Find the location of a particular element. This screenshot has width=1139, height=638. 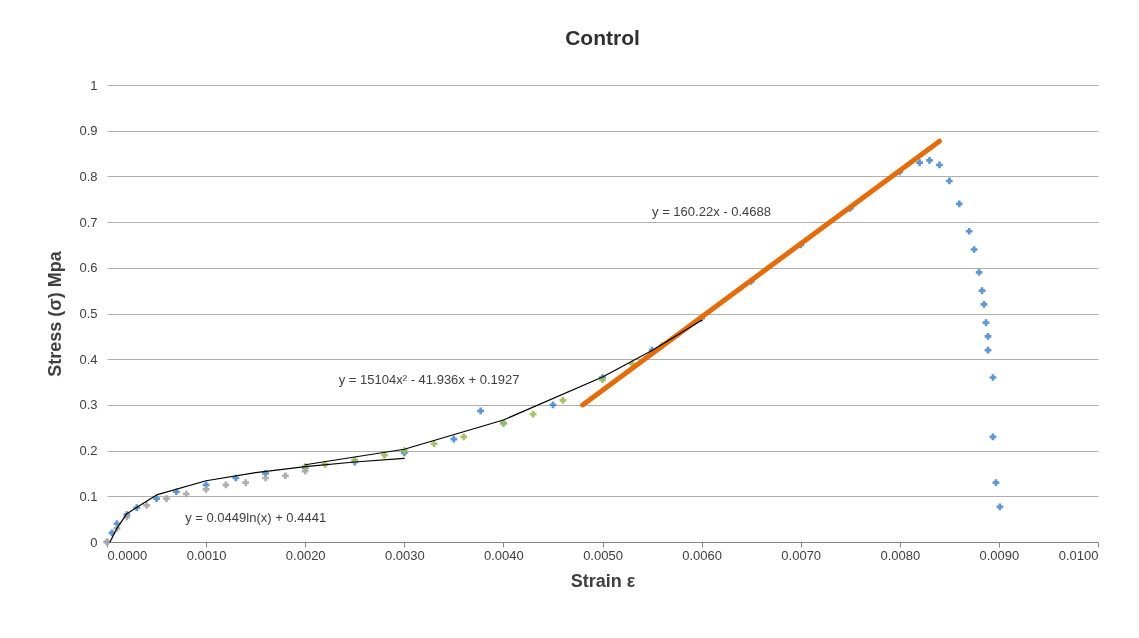

y-tick-label: 0.2 is located at coordinates (88, 451).